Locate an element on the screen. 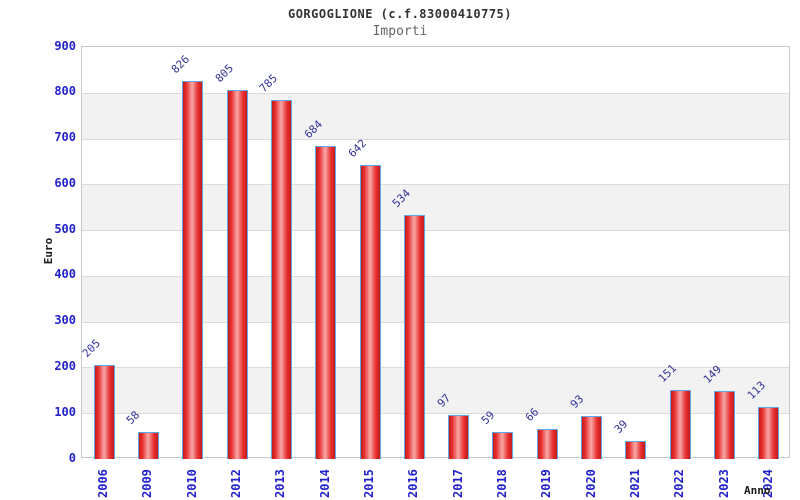  y-tick-label: 300 is located at coordinates (65, 320).